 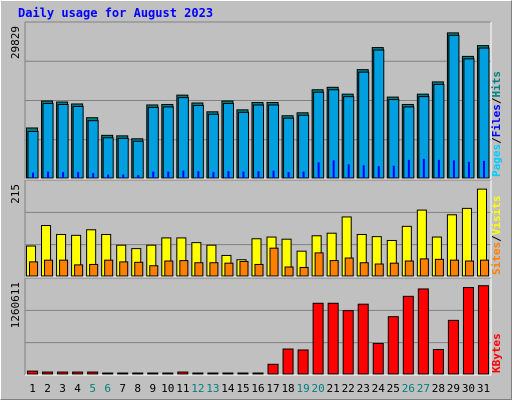 What do you see at coordinates (496, 258) in the screenshot?
I see `middle-panel-legend-item: Sites` at bounding box center [496, 258].